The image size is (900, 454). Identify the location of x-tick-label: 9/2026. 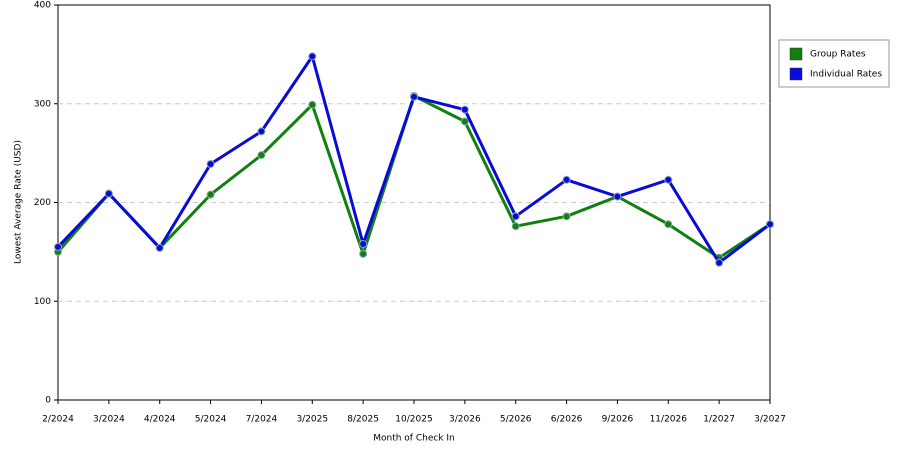
(618, 420).